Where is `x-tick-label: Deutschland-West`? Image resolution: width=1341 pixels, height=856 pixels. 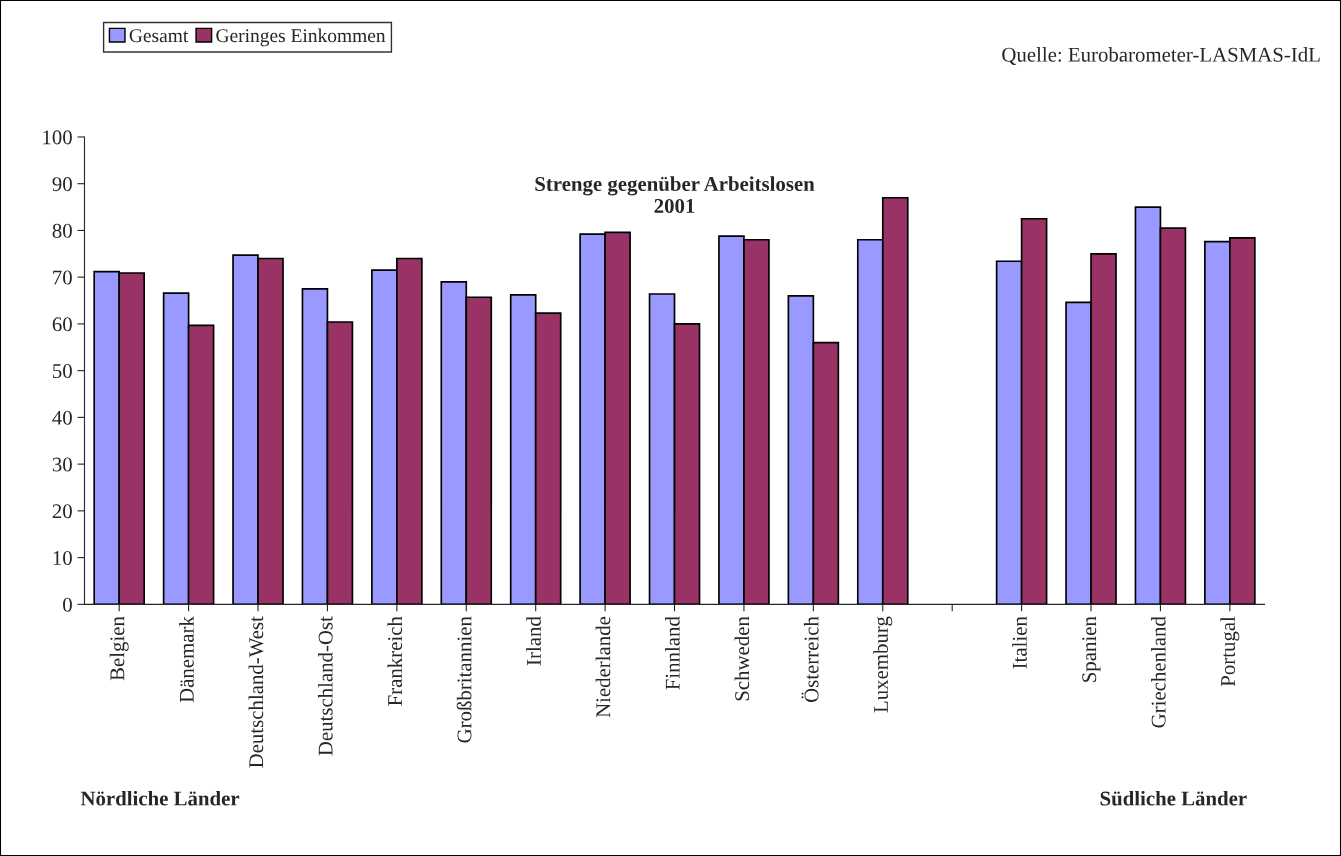 x-tick-label: Deutschland-West is located at coordinates (256, 692).